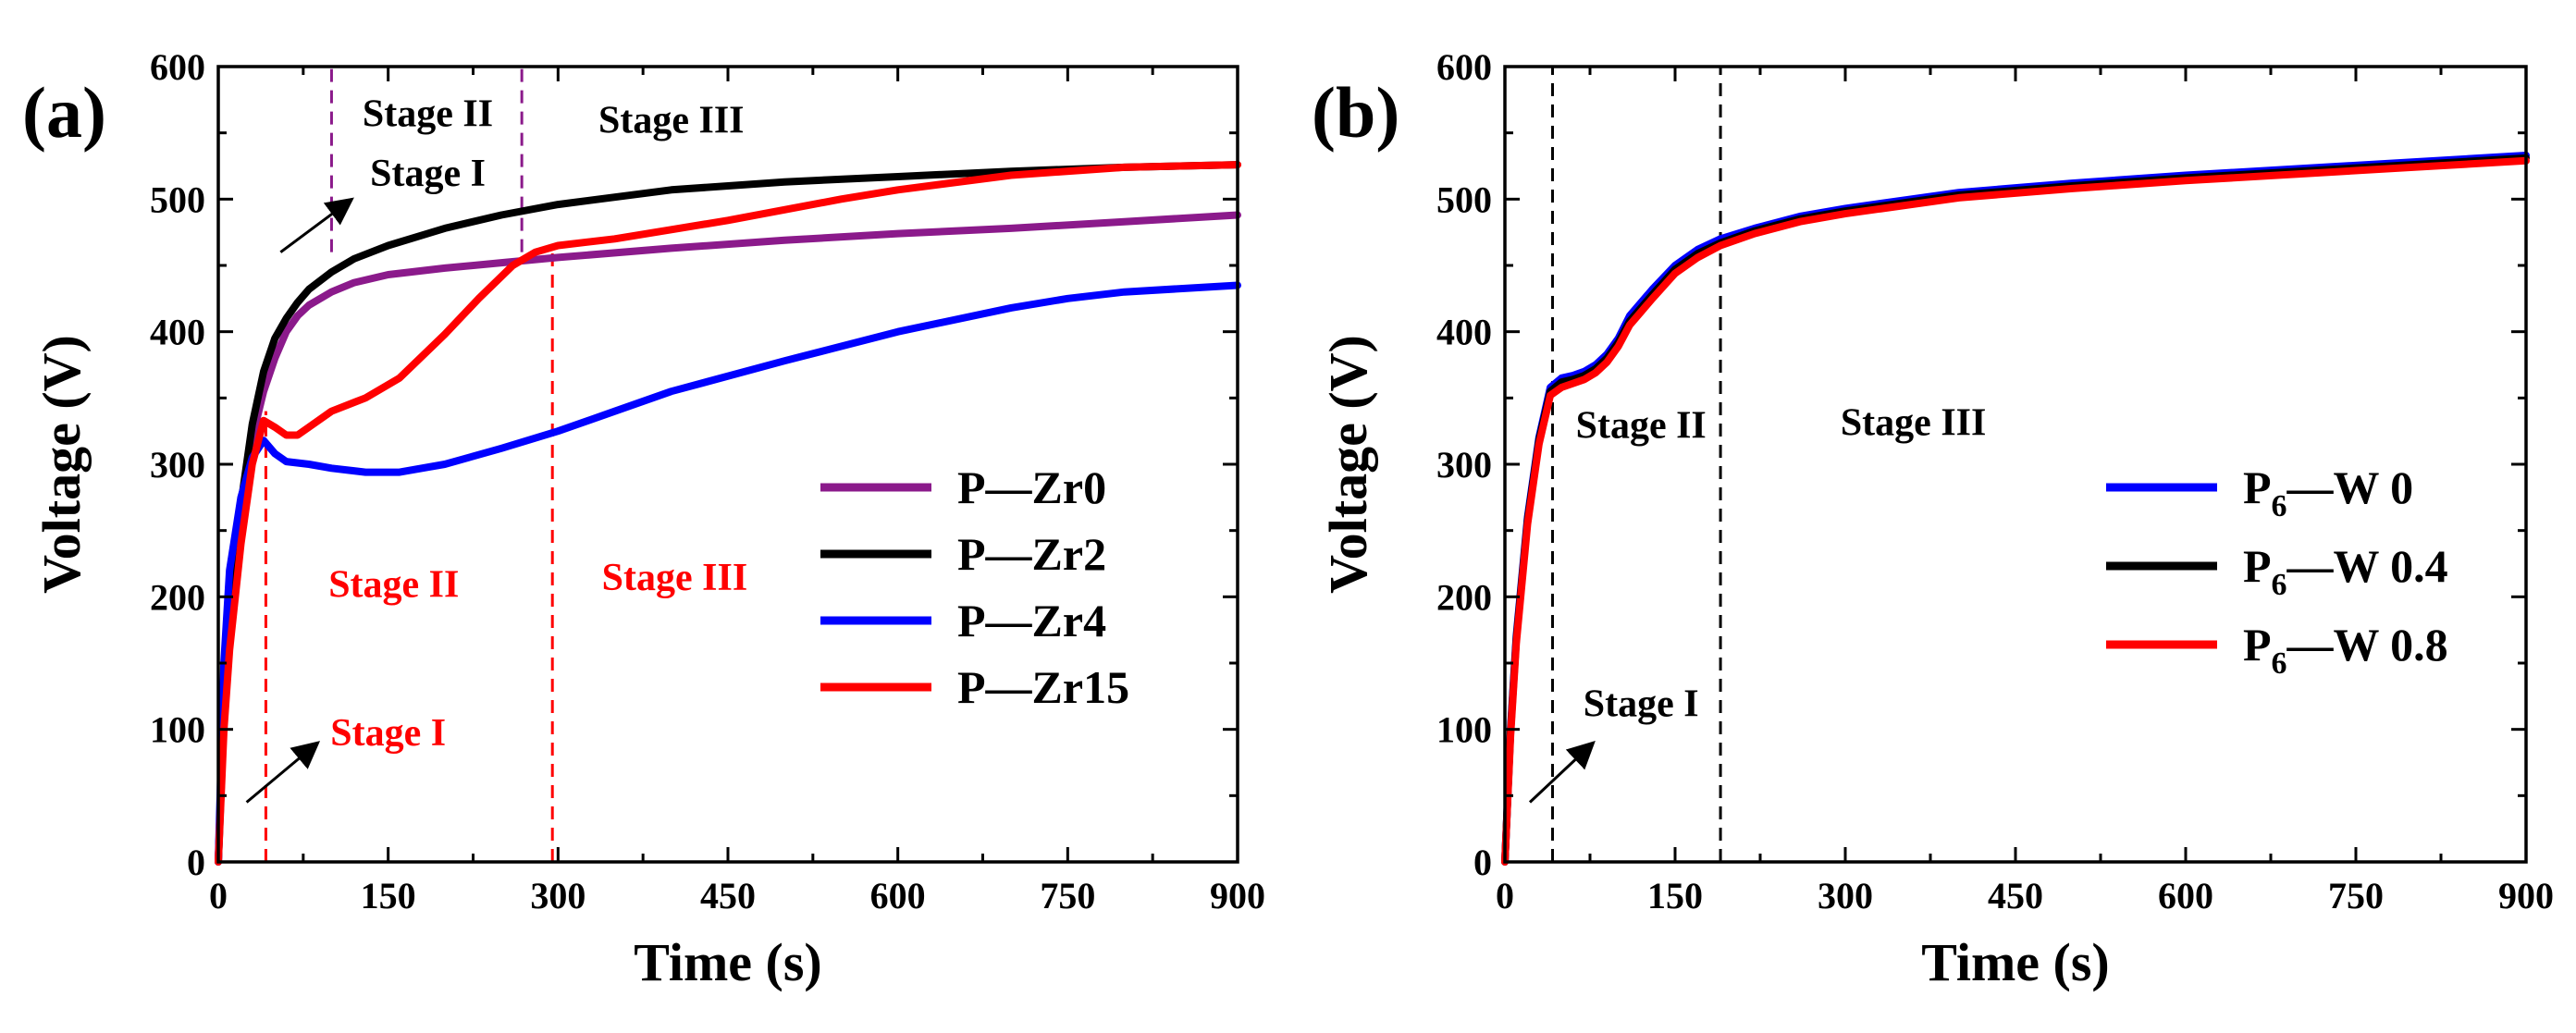  I want to click on legend-label-part: —W 0.8, so click(2367, 644).